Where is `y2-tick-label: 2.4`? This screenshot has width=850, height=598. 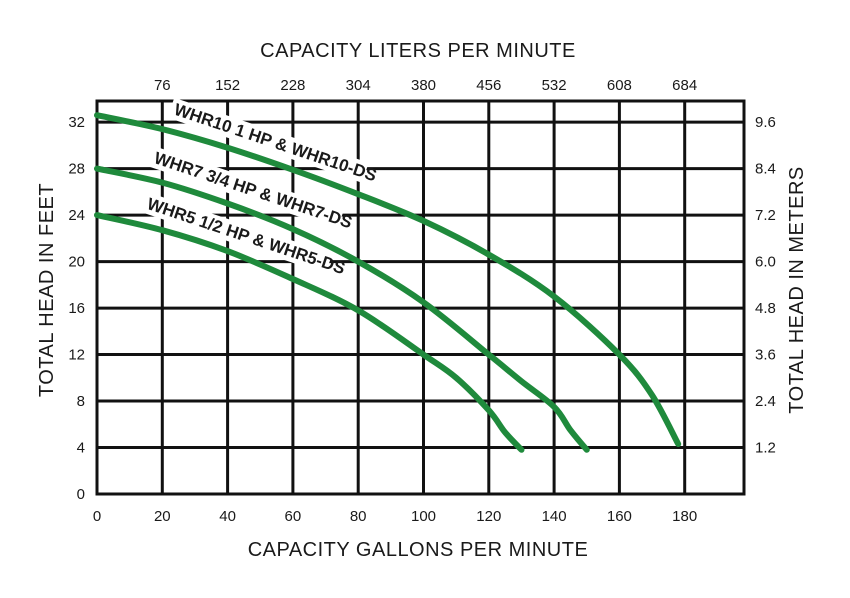
y2-tick-label: 2.4 is located at coordinates (765, 401).